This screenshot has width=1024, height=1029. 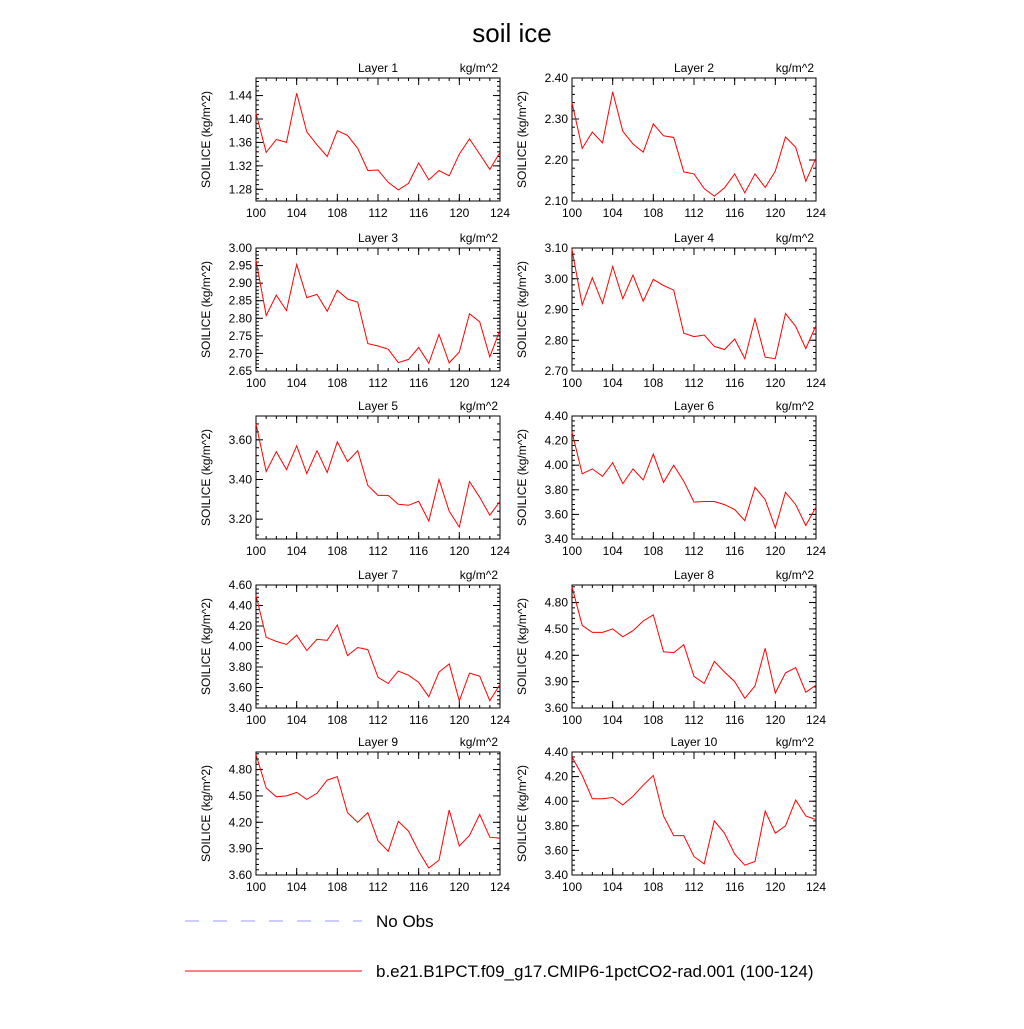 What do you see at coordinates (557, 78) in the screenshot?
I see `y-tick-label: 2.40` at bounding box center [557, 78].